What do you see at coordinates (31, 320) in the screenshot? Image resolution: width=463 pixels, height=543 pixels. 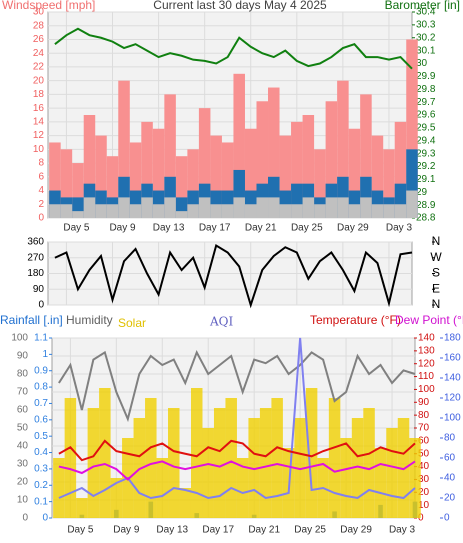 I see `legend-label: Rainfall [.in]` at bounding box center [31, 320].